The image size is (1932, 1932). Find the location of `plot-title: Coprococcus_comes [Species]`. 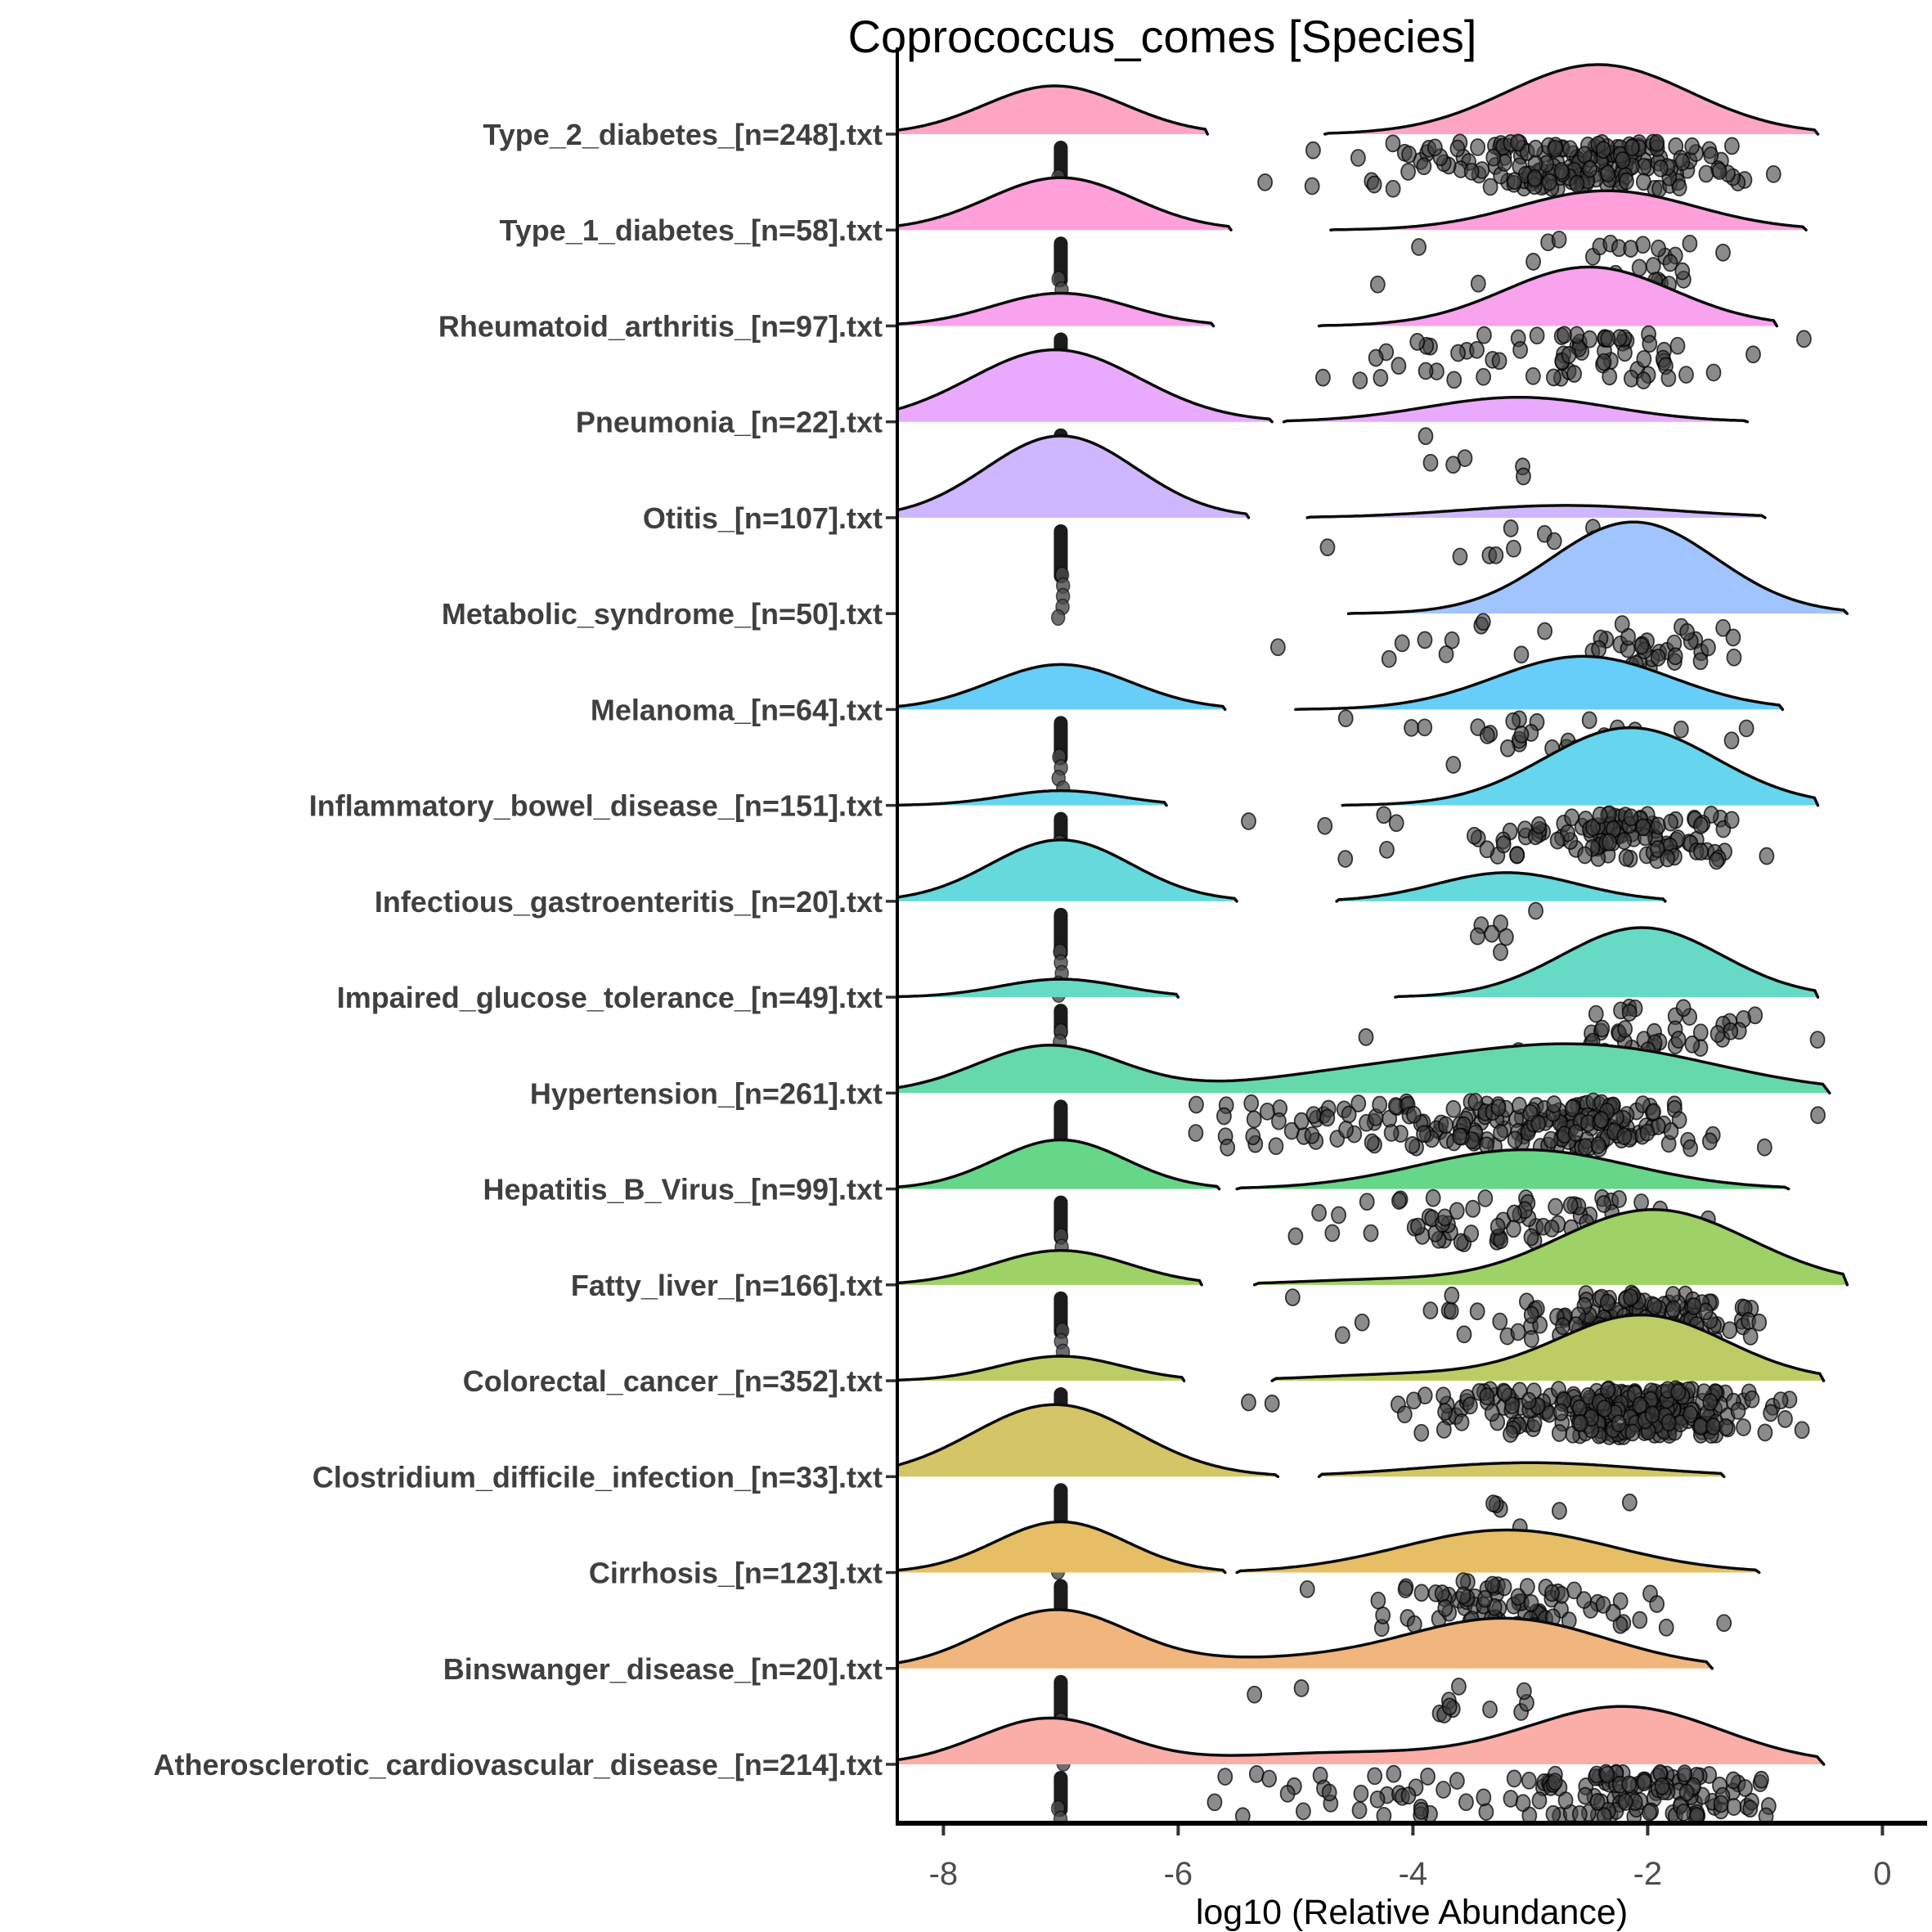

plot-title: Coprococcus_comes [Species] is located at coordinates (1162, 36).